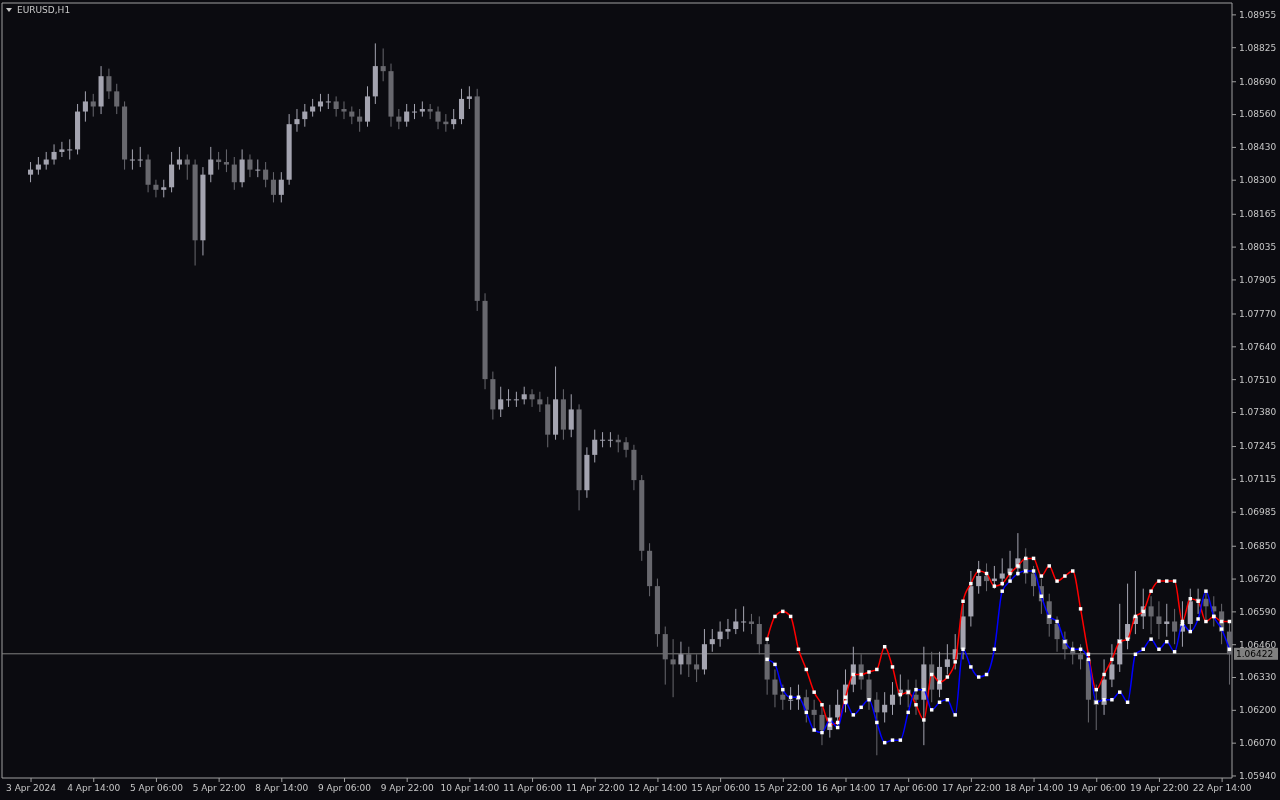 Image resolution: width=1280 pixels, height=800 pixels. I want to click on x-tick-label: 9 Apr 22:00, so click(407, 788).